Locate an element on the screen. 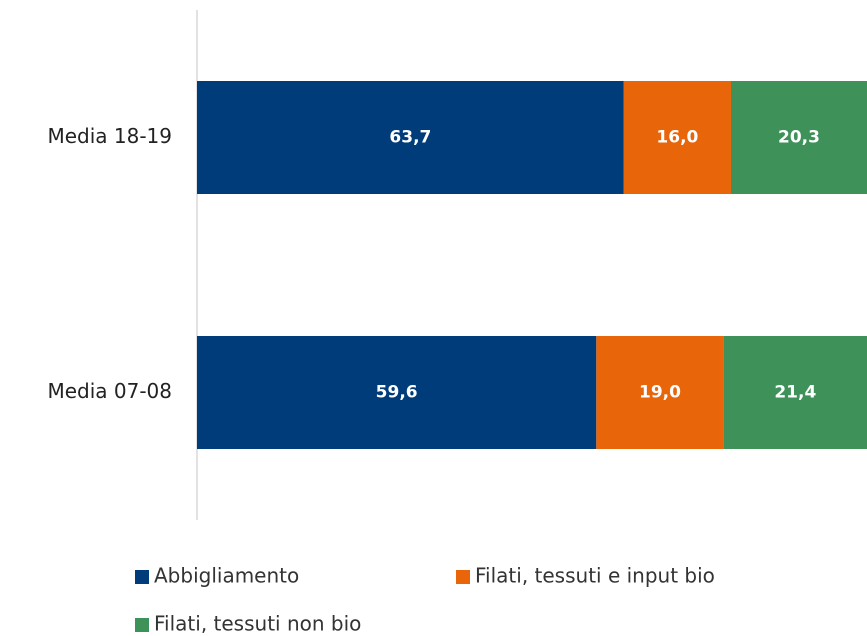 The image size is (867, 636). legend-label: Abbigliamento is located at coordinates (226, 576).